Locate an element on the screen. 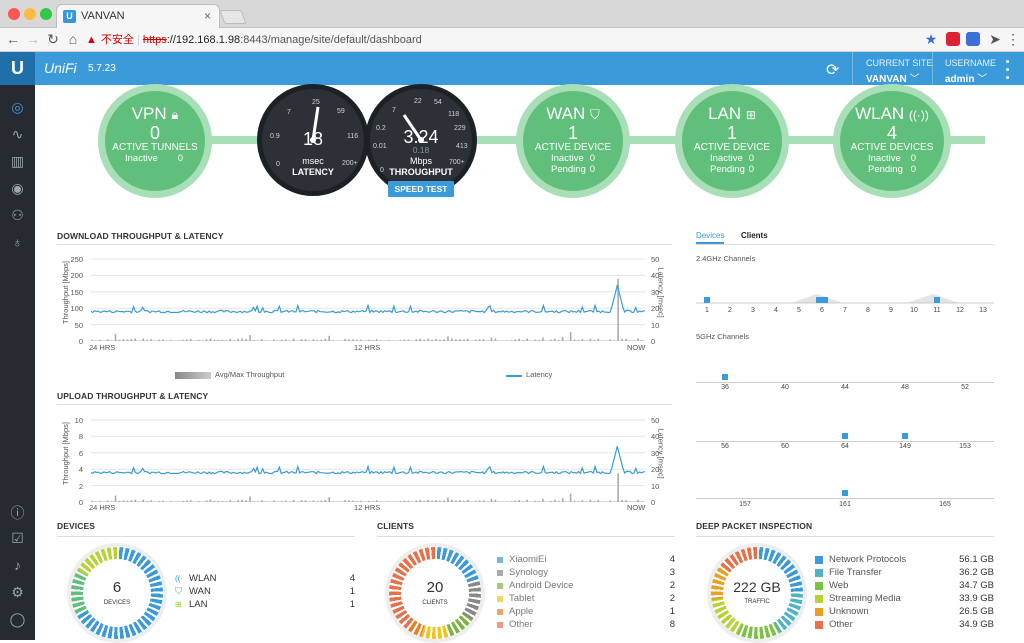 The image size is (1024, 643). vpn-inactive-label: Inactive is located at coordinates (141, 158).